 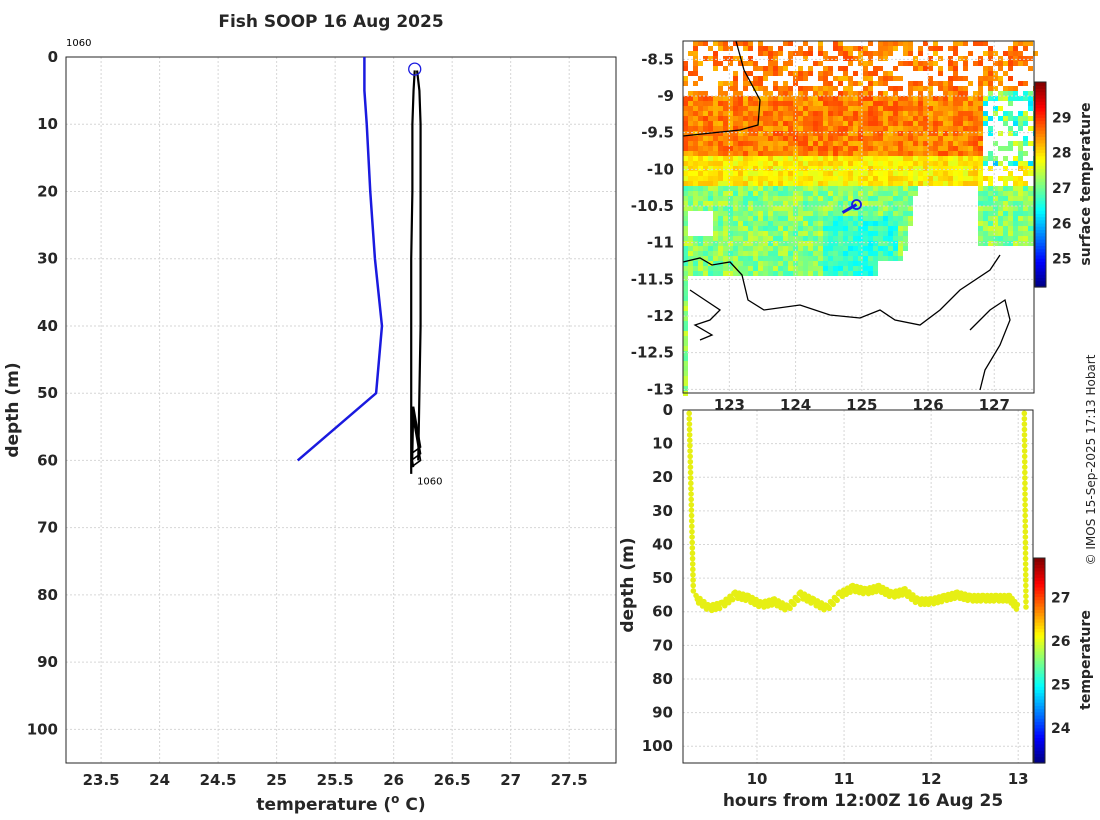 What do you see at coordinates (1060, 642) in the screenshot?
I see `colorbar-tick: 26` at bounding box center [1060, 642].